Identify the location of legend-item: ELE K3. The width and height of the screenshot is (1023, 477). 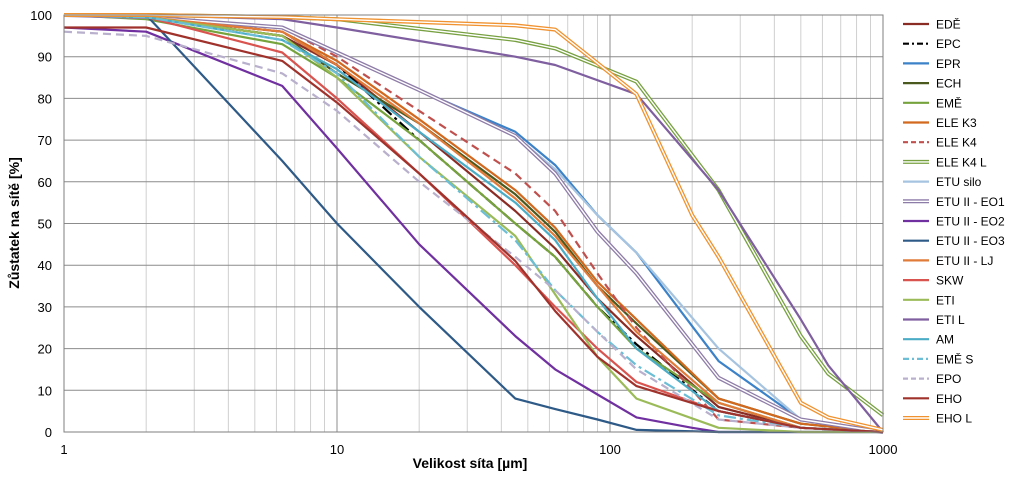
(940, 123).